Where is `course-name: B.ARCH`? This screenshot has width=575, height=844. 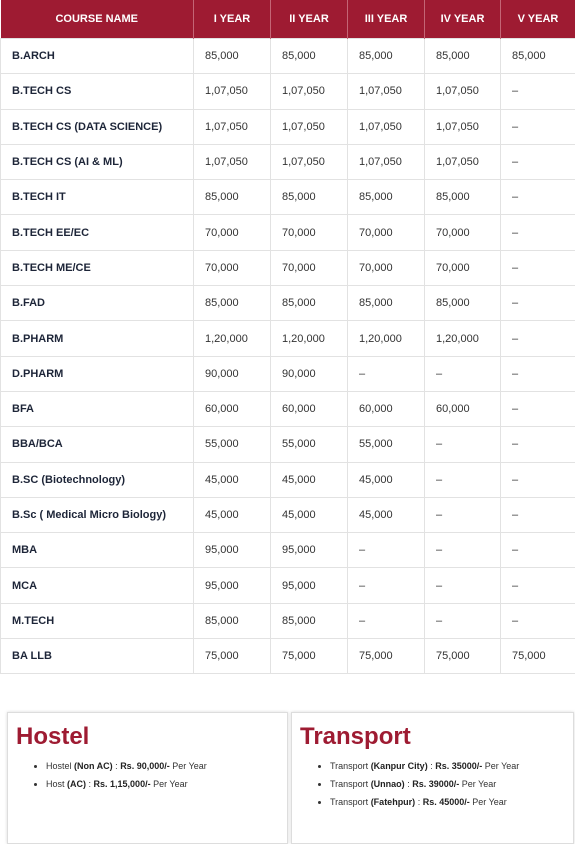 course-name: B.ARCH is located at coordinates (97, 56).